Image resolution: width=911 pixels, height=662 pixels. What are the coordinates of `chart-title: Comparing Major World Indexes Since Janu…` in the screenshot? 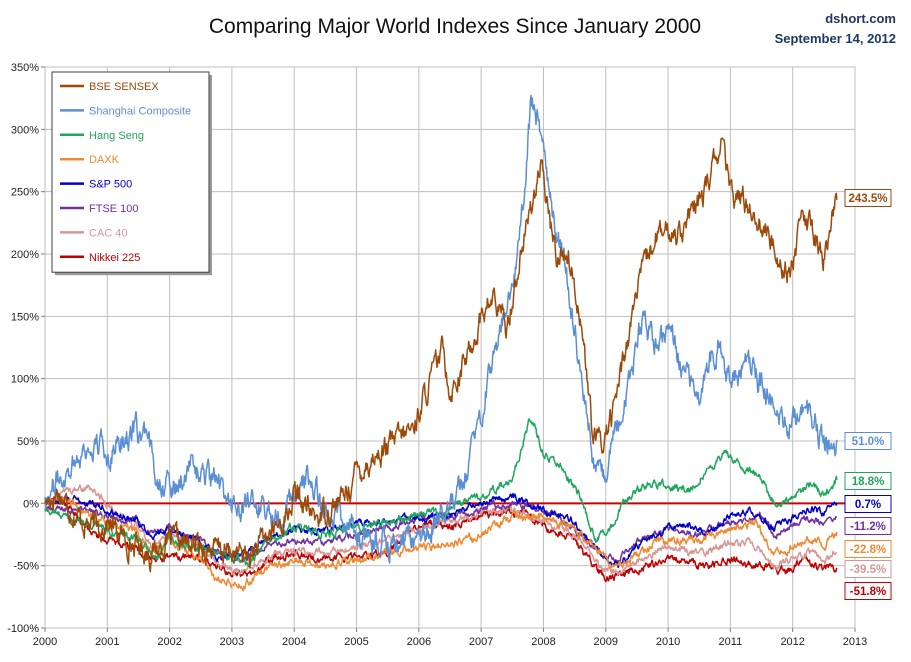 It's located at (455, 26).